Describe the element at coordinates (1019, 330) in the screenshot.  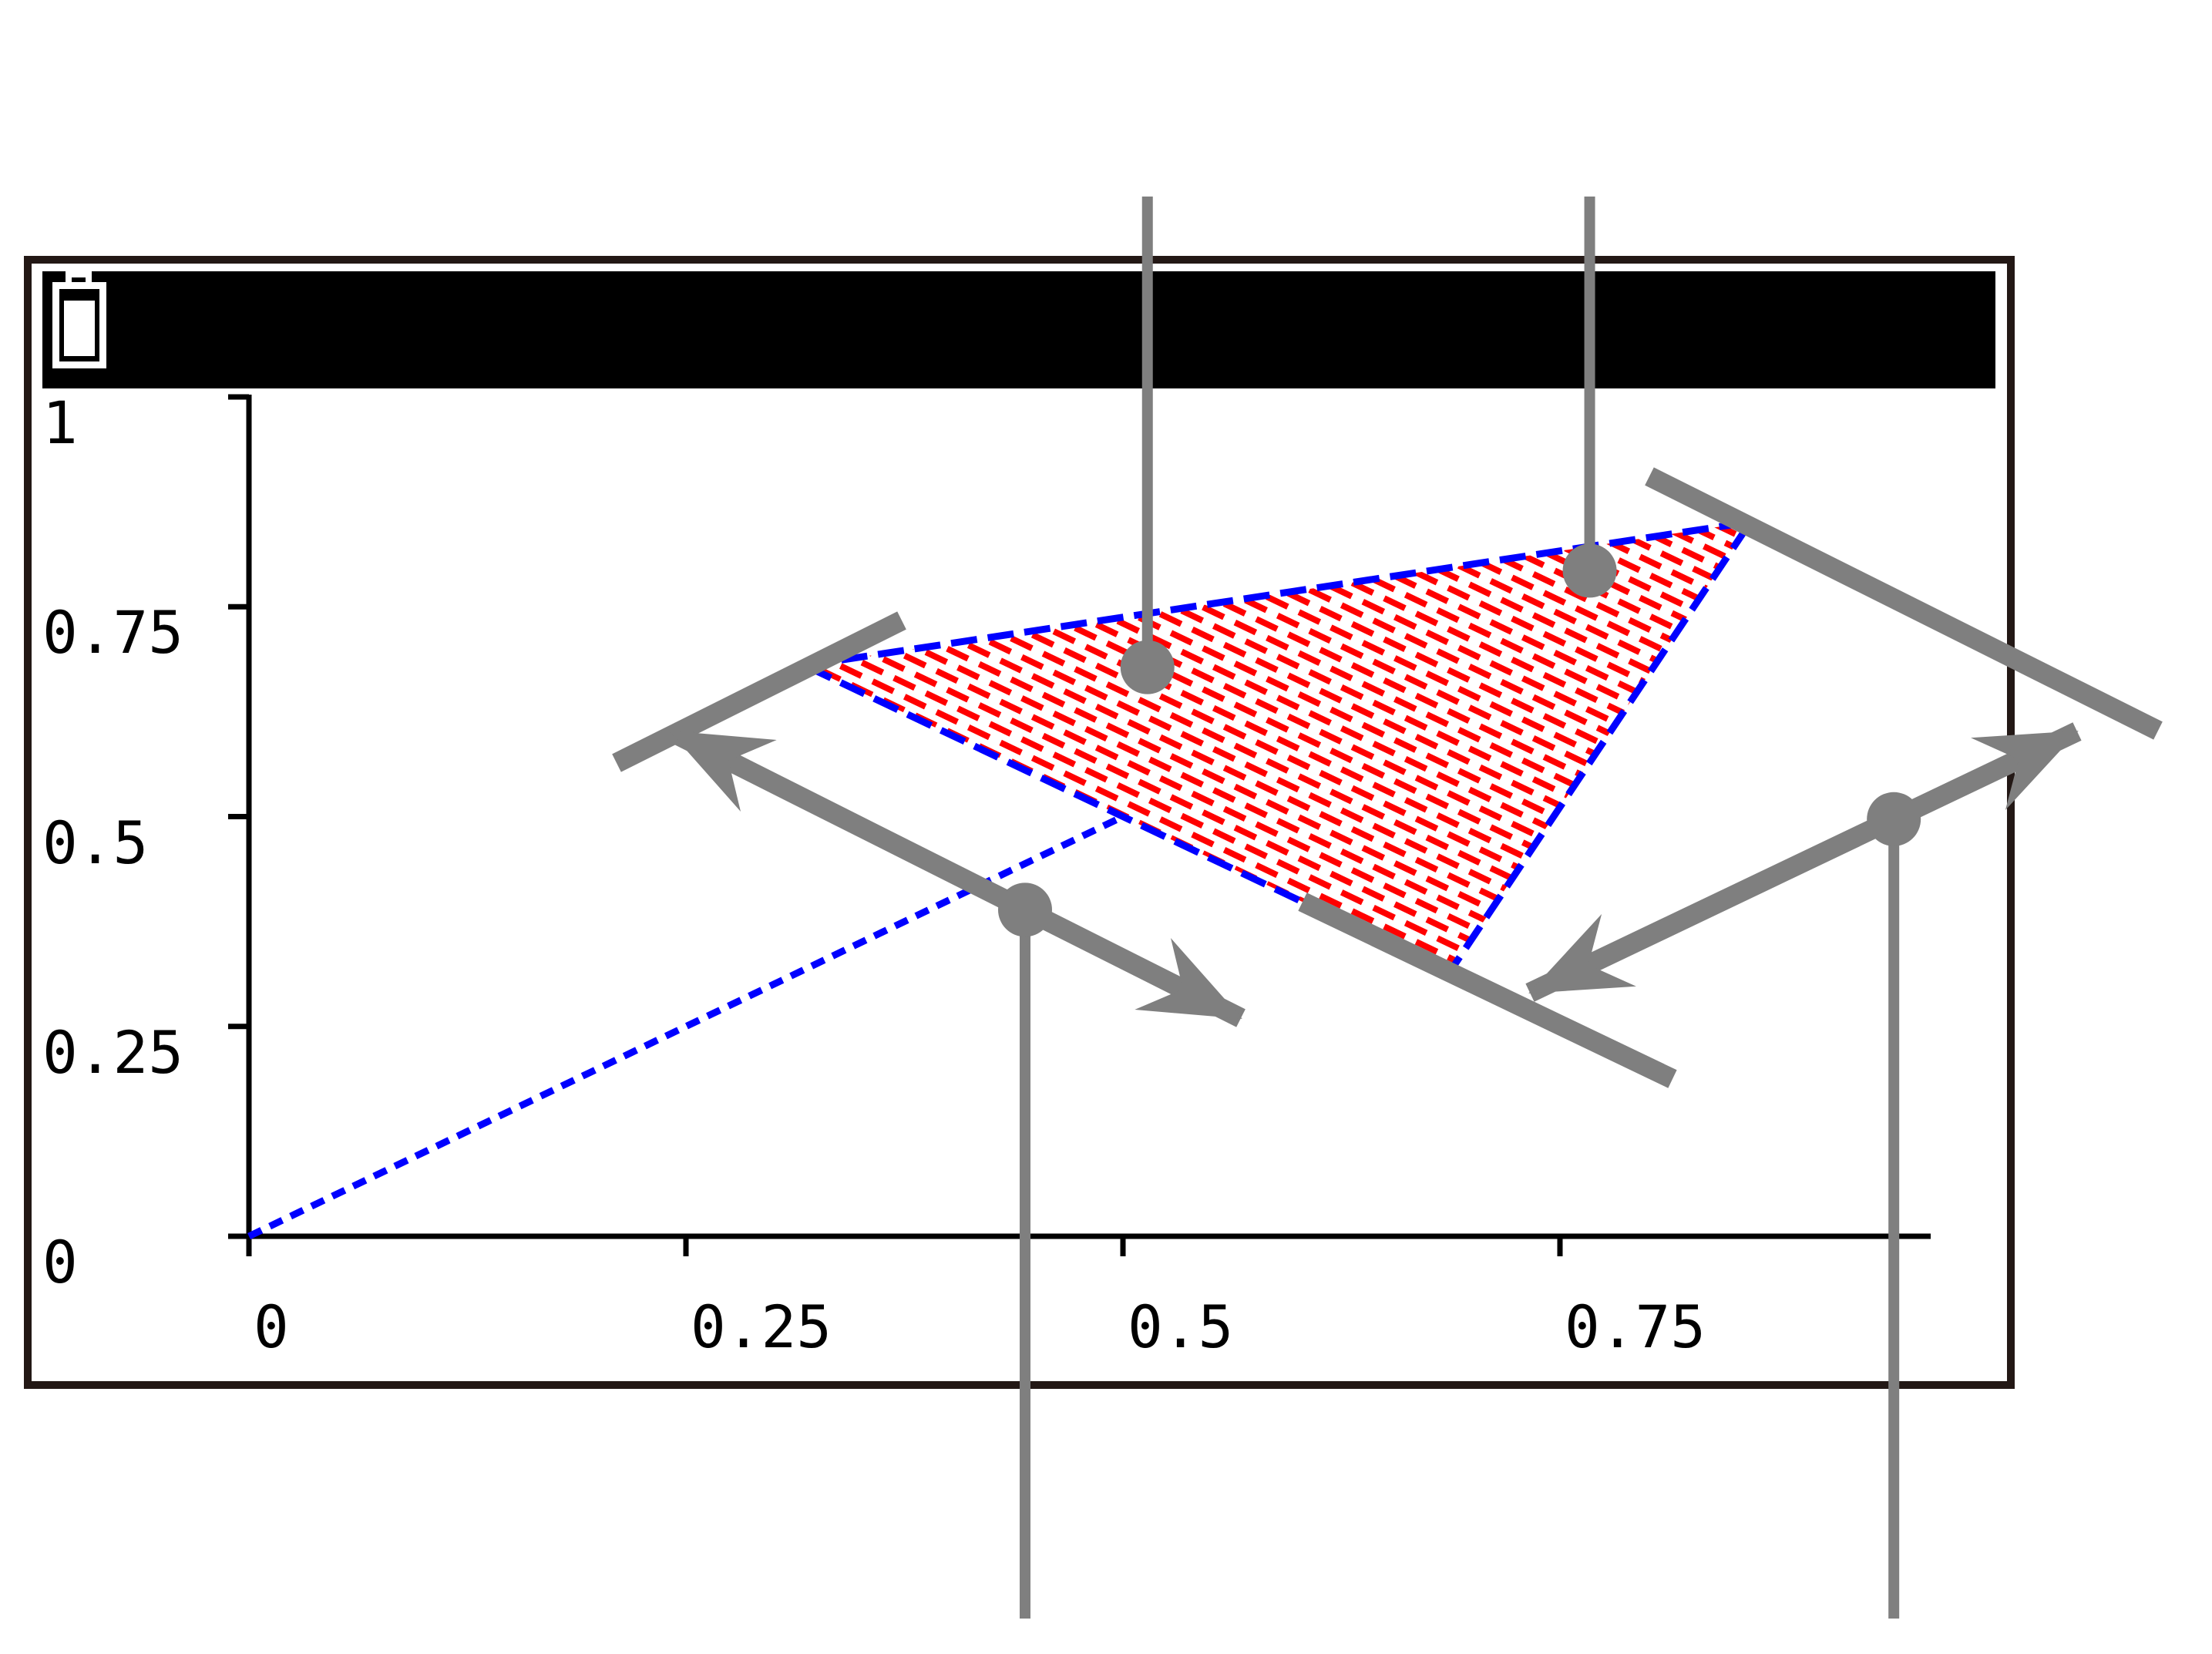
I see `title-bar` at that location.